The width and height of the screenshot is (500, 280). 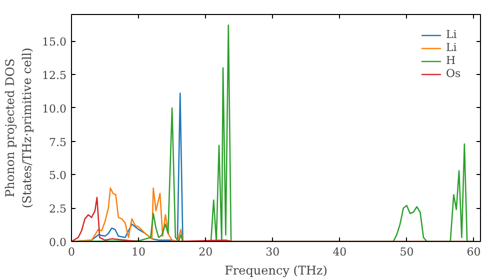 What do you see at coordinates (276, 271) in the screenshot?
I see `x-axis-title: Frequency (THz)` at bounding box center [276, 271].